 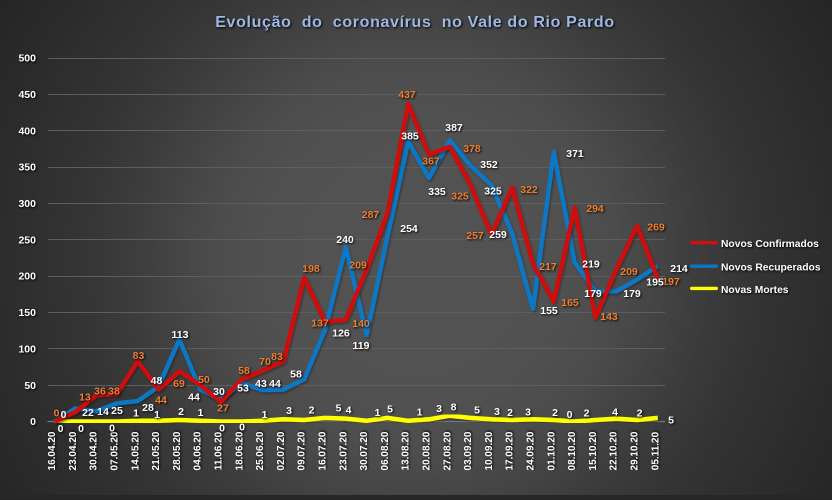 What do you see at coordinates (755, 290) in the screenshot?
I see `svg-text: Novas Mortes` at bounding box center [755, 290].